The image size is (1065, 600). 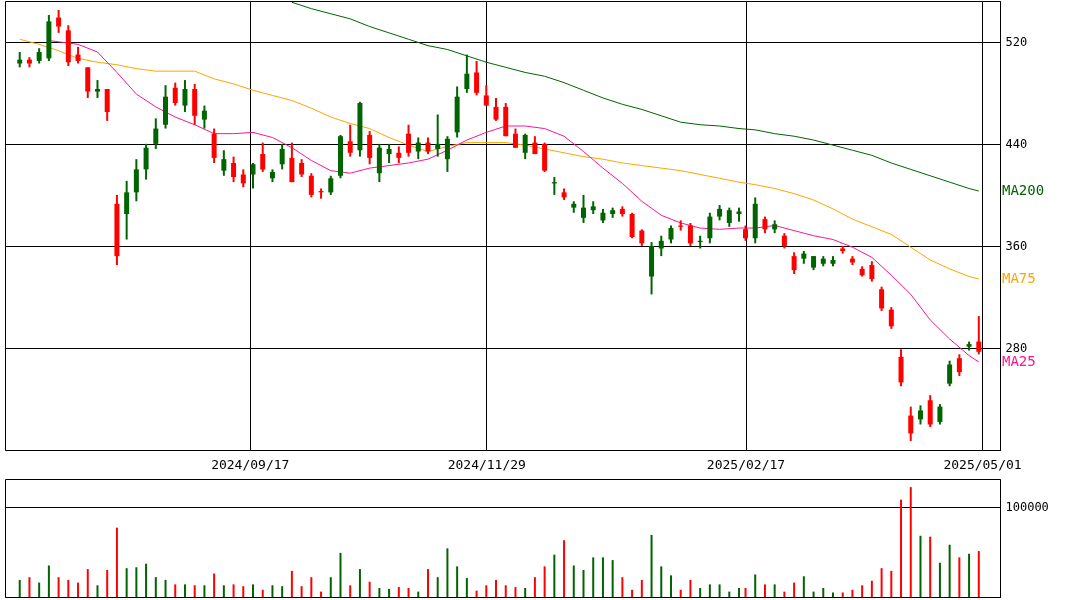 What do you see at coordinates (746, 464) in the screenshot?
I see `x-tick-label: 2025/02/17` at bounding box center [746, 464].